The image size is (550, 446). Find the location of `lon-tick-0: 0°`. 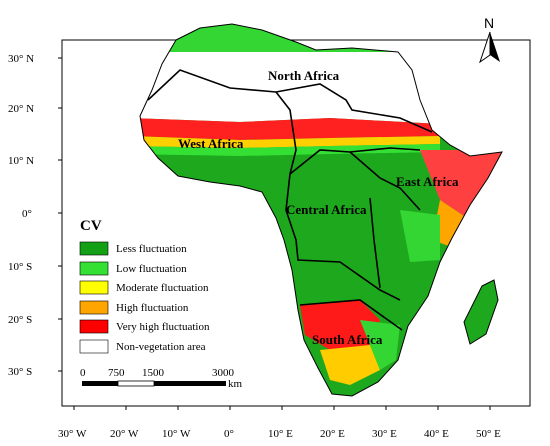

lon-tick-0: 0° is located at coordinates (229, 434).